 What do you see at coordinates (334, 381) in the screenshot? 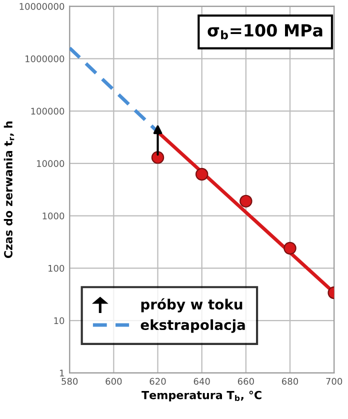
I see `x-tick-label: 700` at bounding box center [334, 381].